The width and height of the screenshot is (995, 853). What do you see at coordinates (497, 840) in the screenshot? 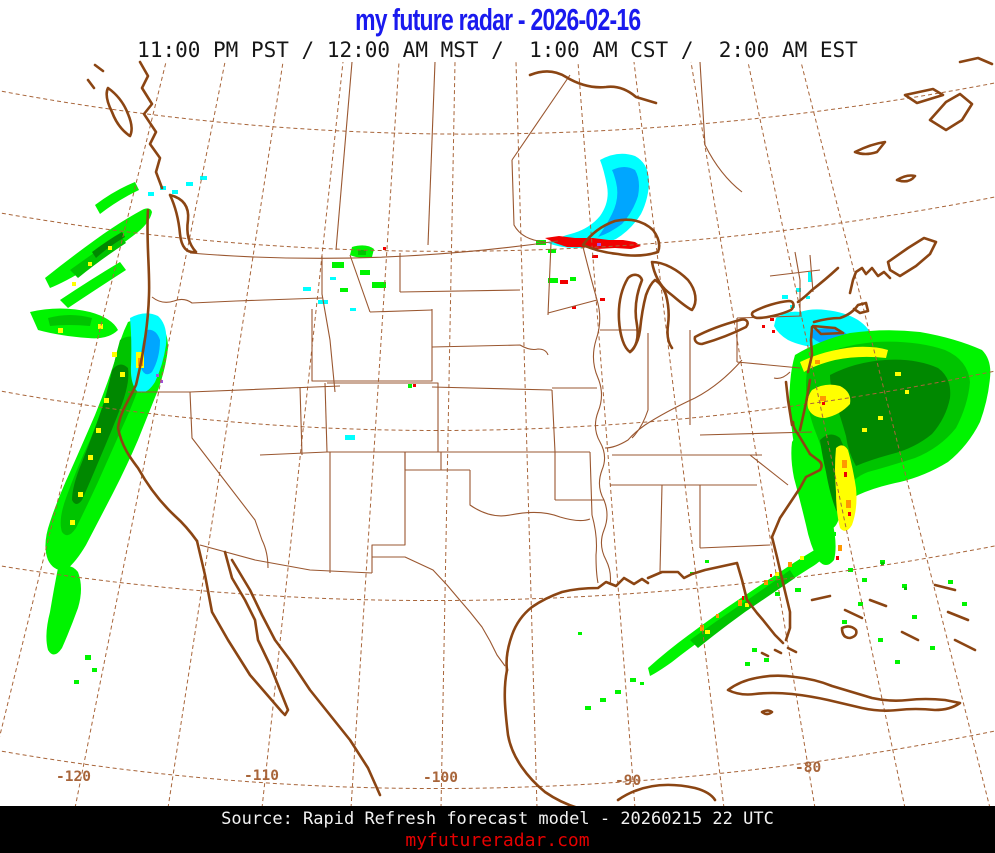
I see `website-link: myfutureradar.com` at bounding box center [497, 840].